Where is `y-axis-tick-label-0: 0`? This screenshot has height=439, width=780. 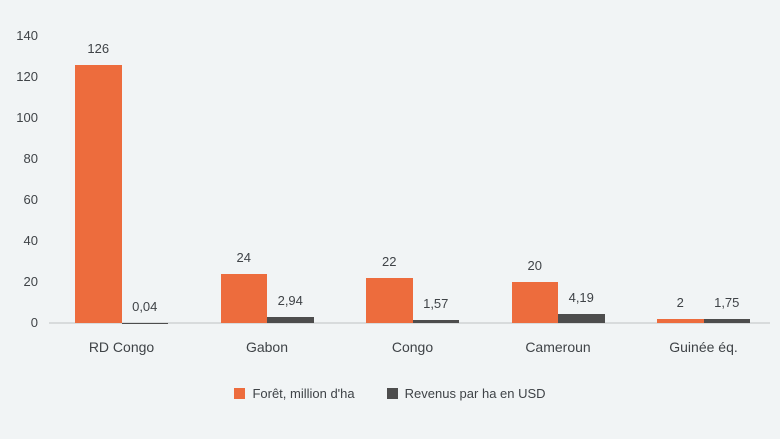
y-axis-tick-label-0: 0 is located at coordinates (34, 322).